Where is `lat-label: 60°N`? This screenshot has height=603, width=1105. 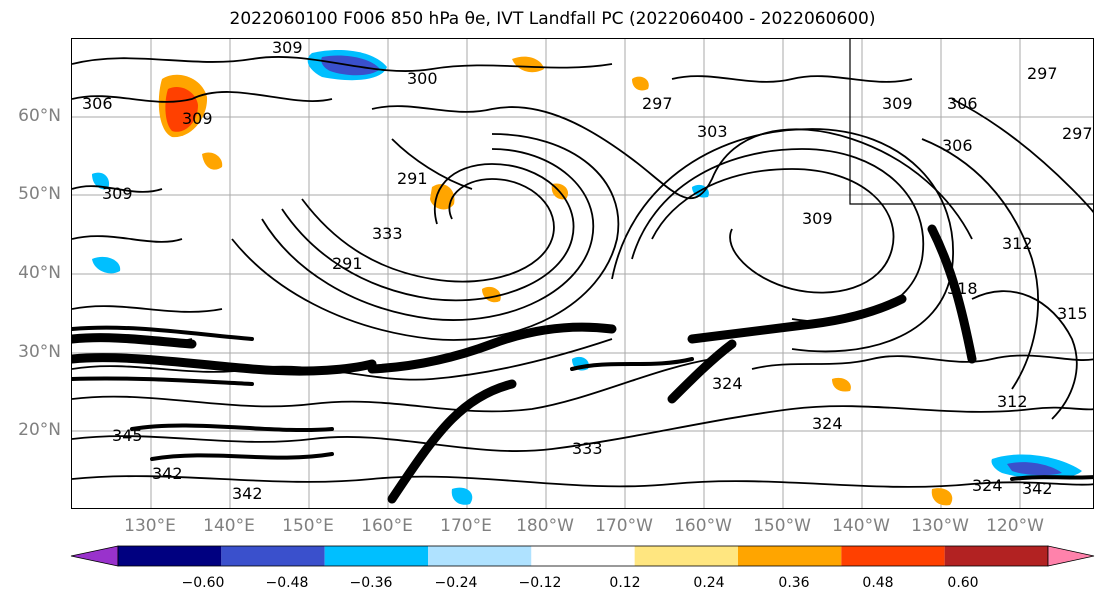 lat-label: 60°N is located at coordinates (39, 116).